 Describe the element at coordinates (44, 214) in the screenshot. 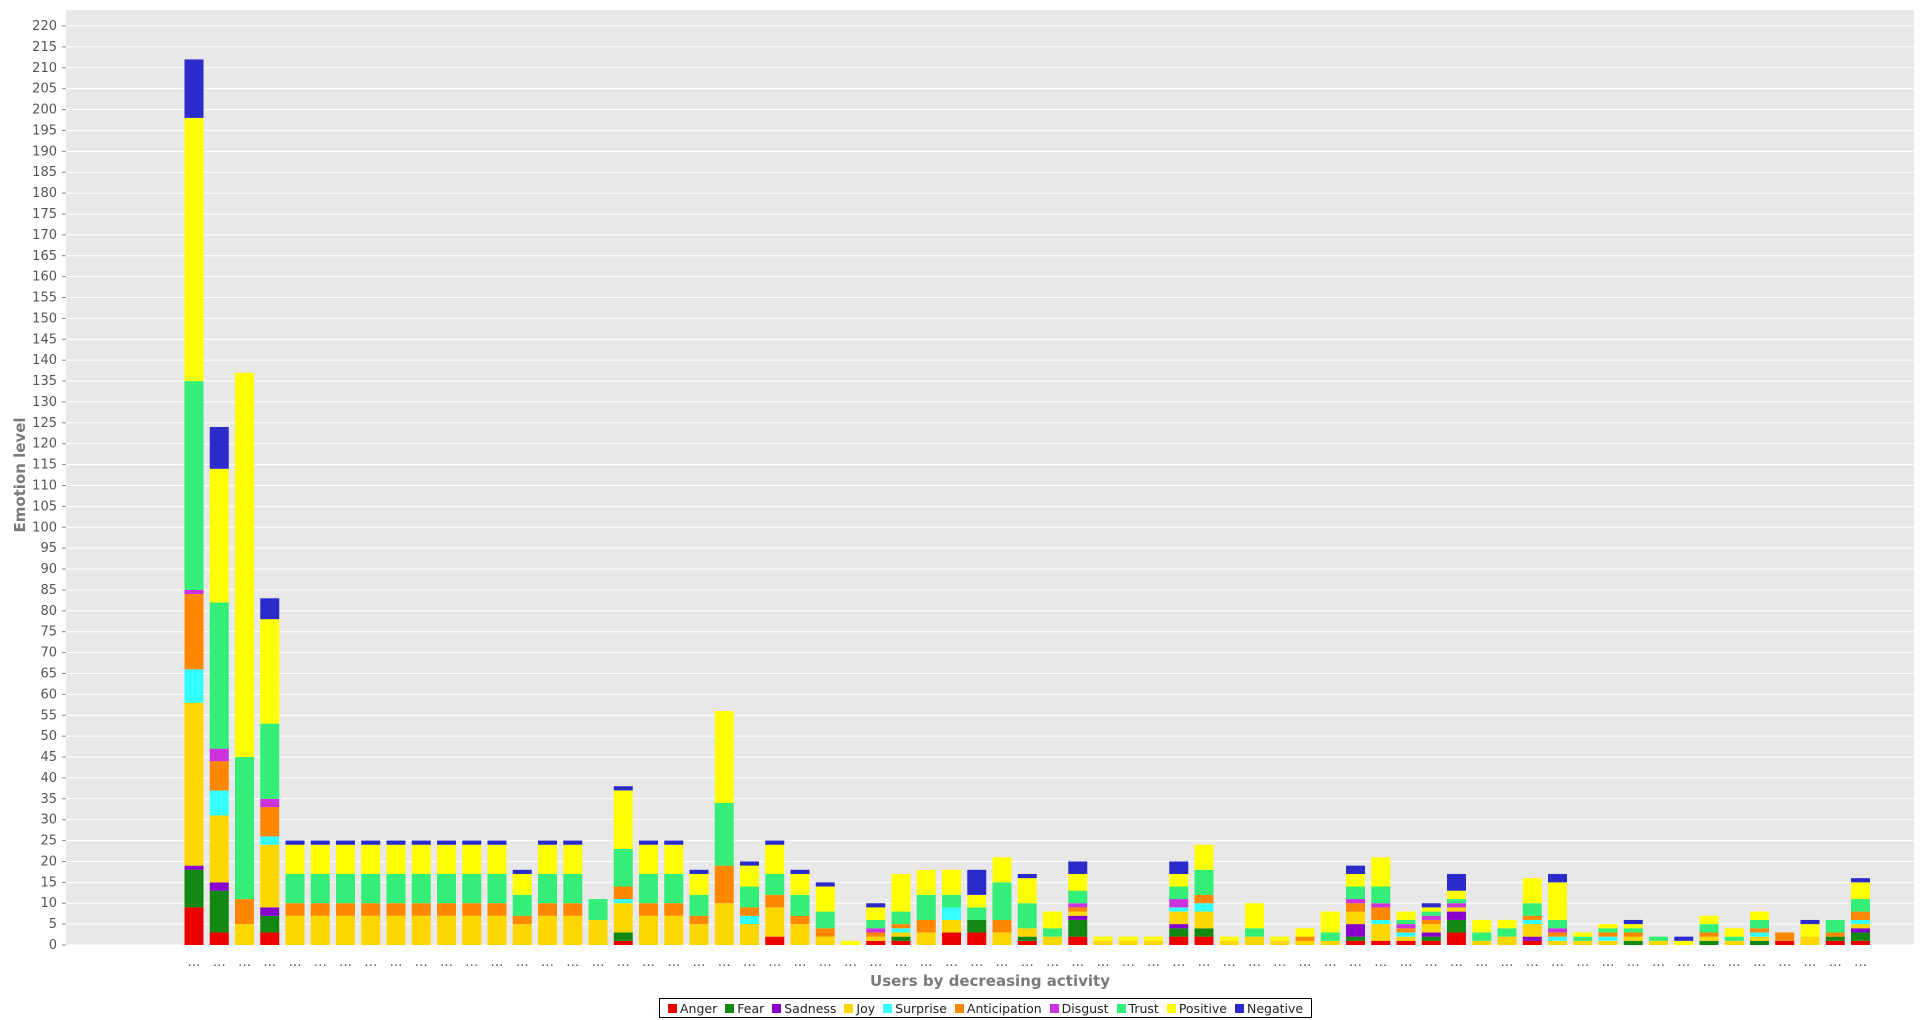

I see `y-tick-label: 175` at that location.